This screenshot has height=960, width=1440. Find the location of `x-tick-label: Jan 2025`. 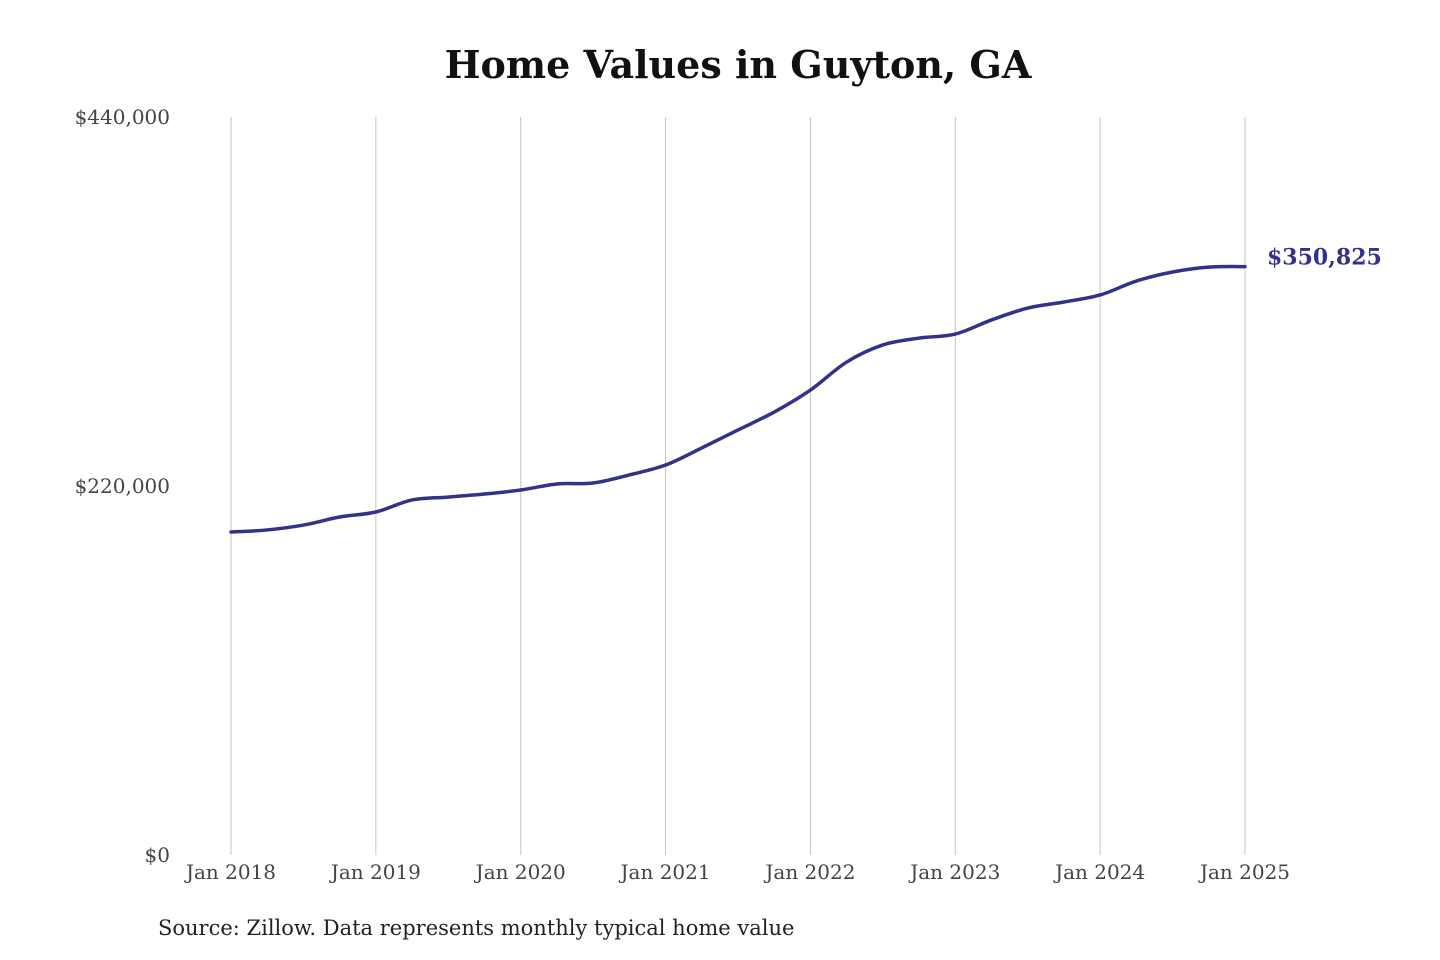

x-tick-label: Jan 2025 is located at coordinates (1244, 872).